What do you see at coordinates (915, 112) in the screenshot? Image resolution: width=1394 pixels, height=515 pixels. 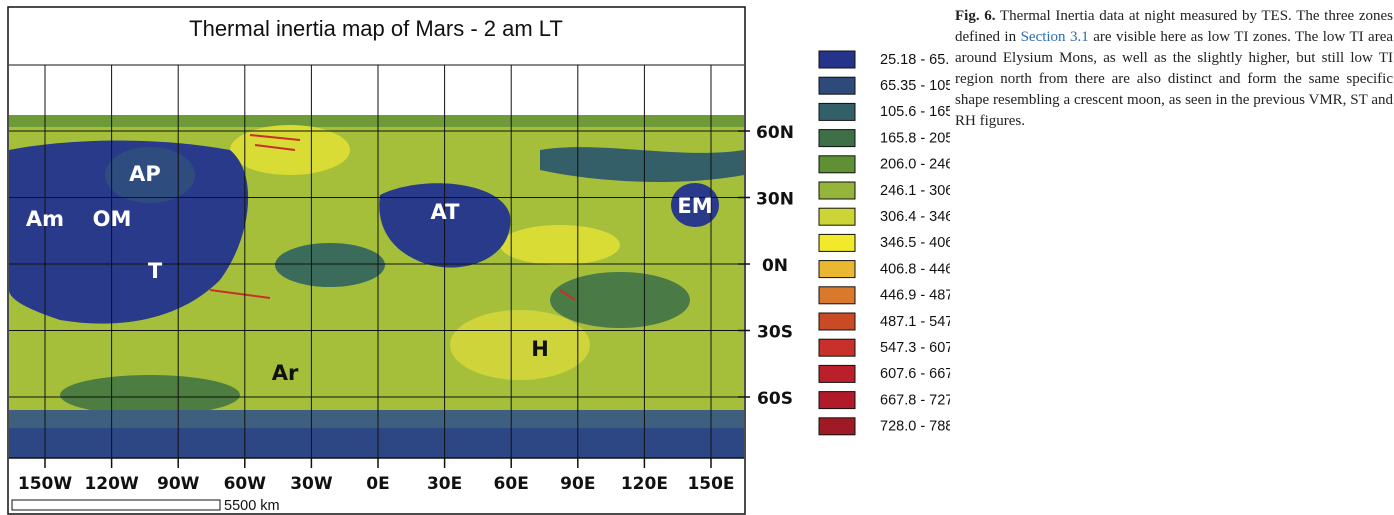 I see `legend-label: 105.6 - 165.7` at bounding box center [915, 112].